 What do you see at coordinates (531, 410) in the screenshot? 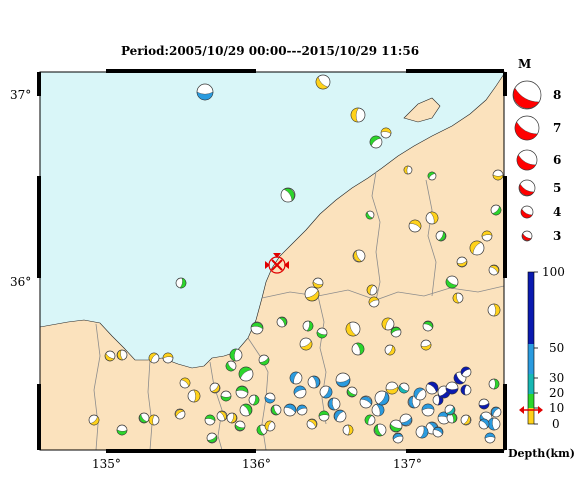
I see `depth-pointer` at bounding box center [531, 410].